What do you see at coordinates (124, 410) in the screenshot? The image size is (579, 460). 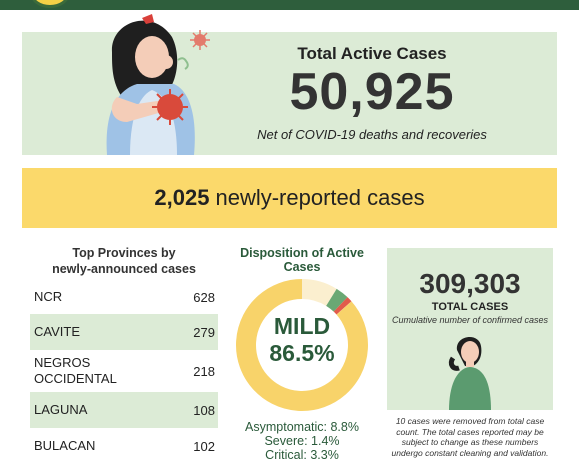 I see `province-row: LAGUNA 108` at bounding box center [124, 410].